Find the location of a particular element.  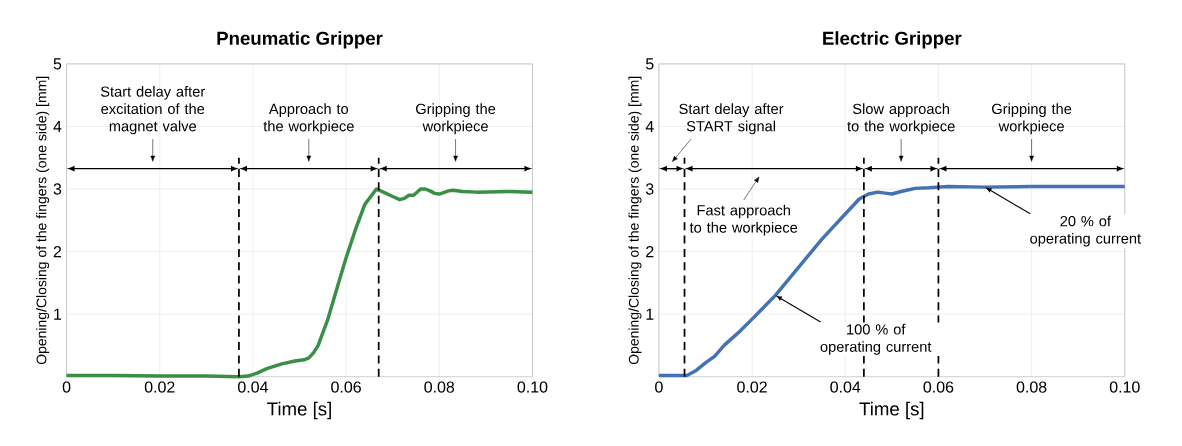

annotation: 100 % of operating current is located at coordinates (876, 339).